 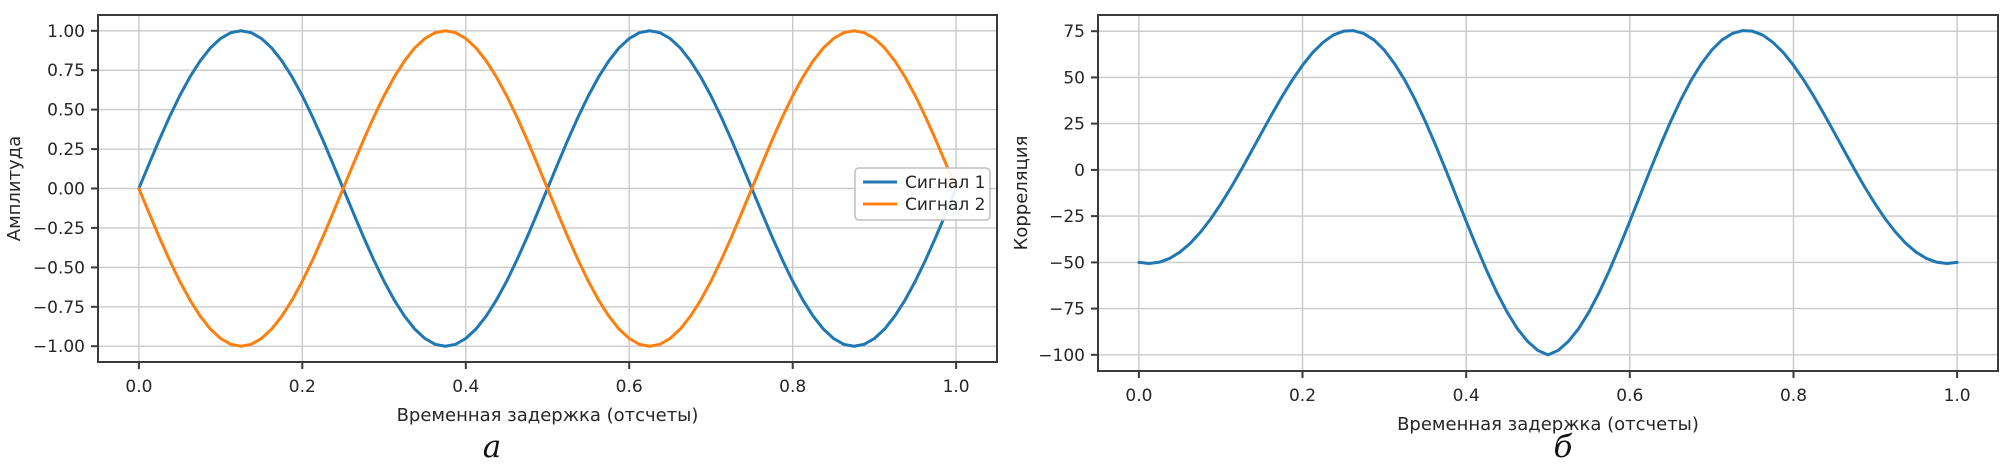 What do you see at coordinates (66, 111) in the screenshot?
I see `y-tick-label: 0.50` at bounding box center [66, 111].